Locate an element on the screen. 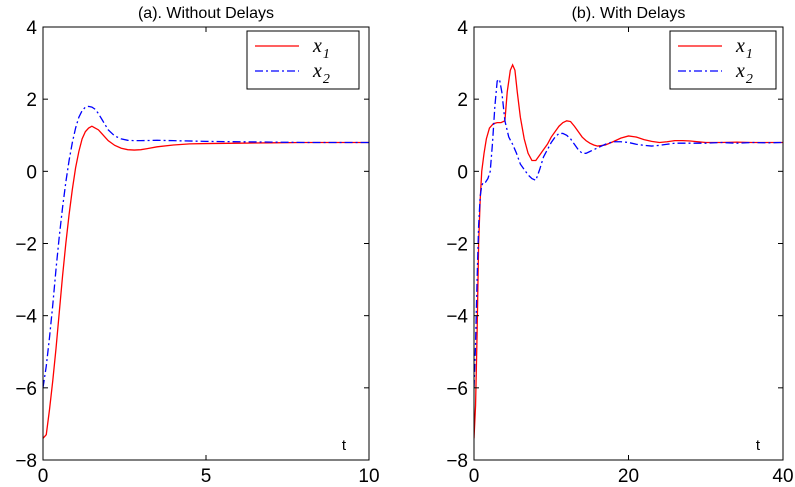 The width and height of the screenshot is (795, 487). x-tick-label: 5 is located at coordinates (206, 476).